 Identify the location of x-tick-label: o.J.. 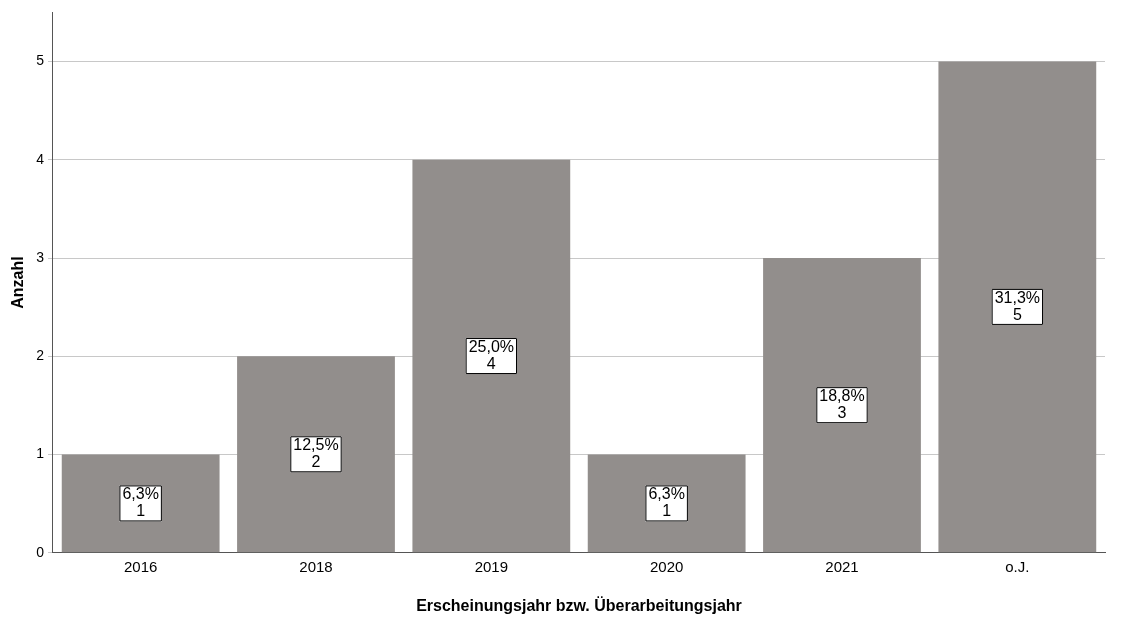
(1017, 566).